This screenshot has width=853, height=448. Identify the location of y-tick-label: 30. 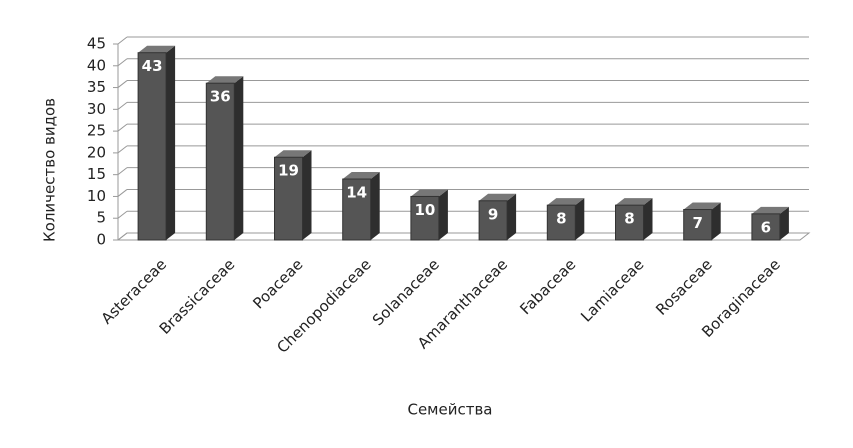
(96, 109).